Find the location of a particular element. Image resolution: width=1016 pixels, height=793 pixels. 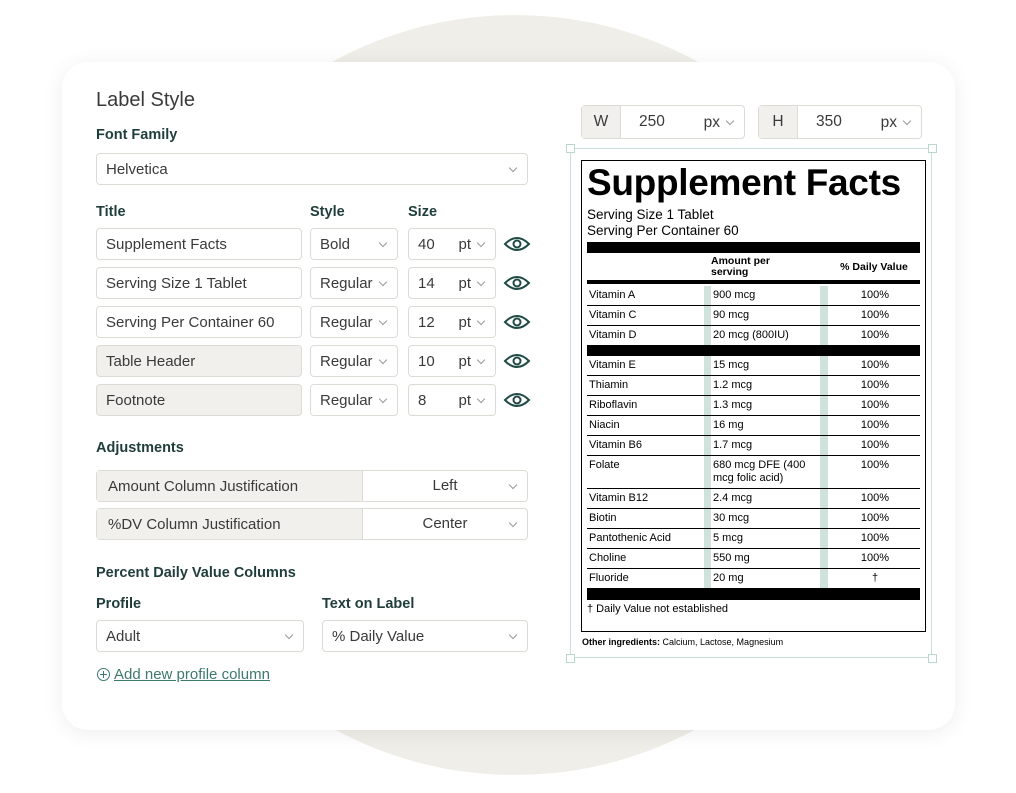

value: 8 is located at coordinates (422, 400).